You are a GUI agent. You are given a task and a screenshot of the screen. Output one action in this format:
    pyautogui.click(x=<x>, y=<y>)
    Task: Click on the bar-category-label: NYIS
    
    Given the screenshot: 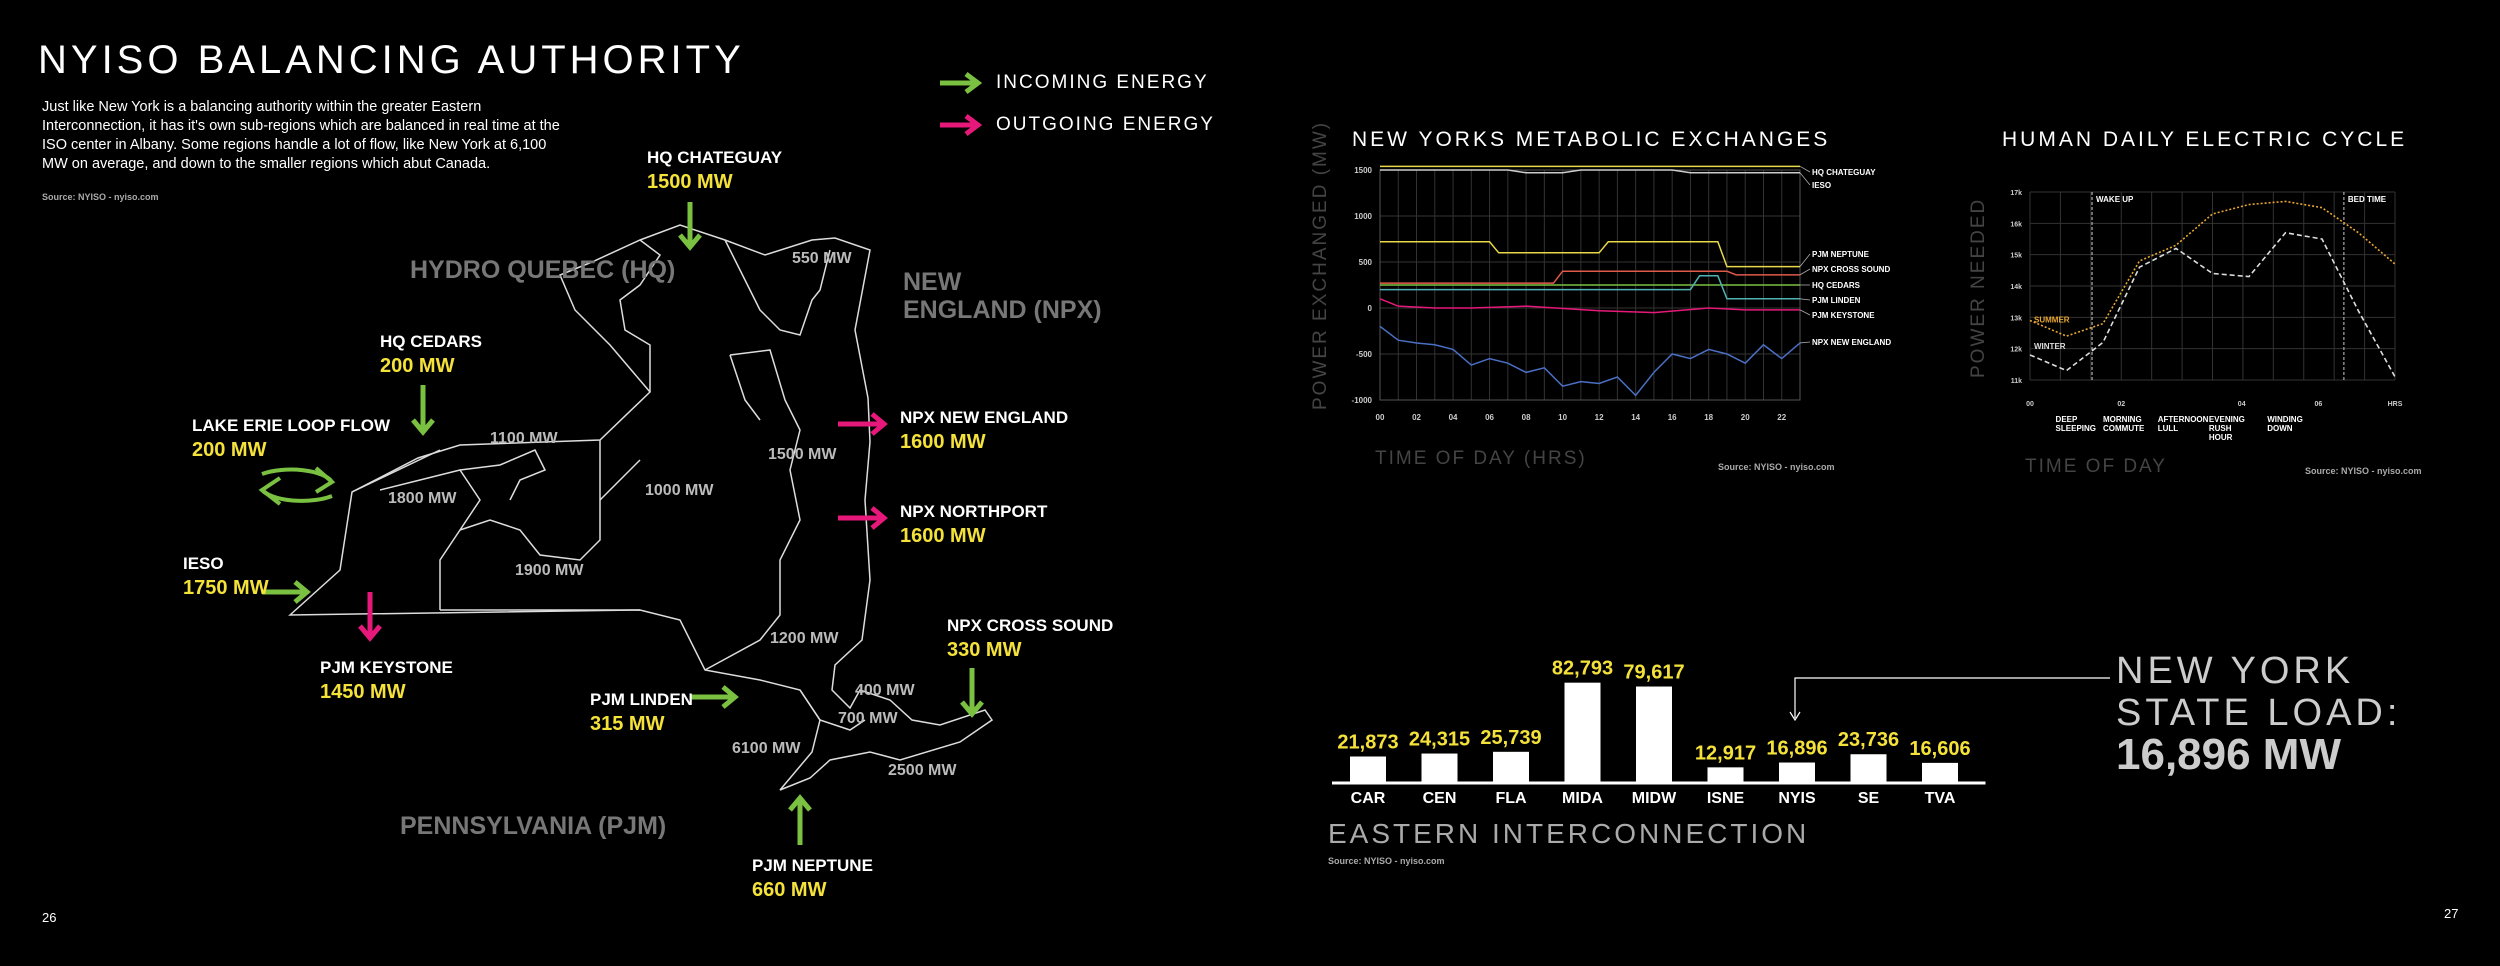 What is the action you would take?
    pyautogui.click(x=1797, y=798)
    